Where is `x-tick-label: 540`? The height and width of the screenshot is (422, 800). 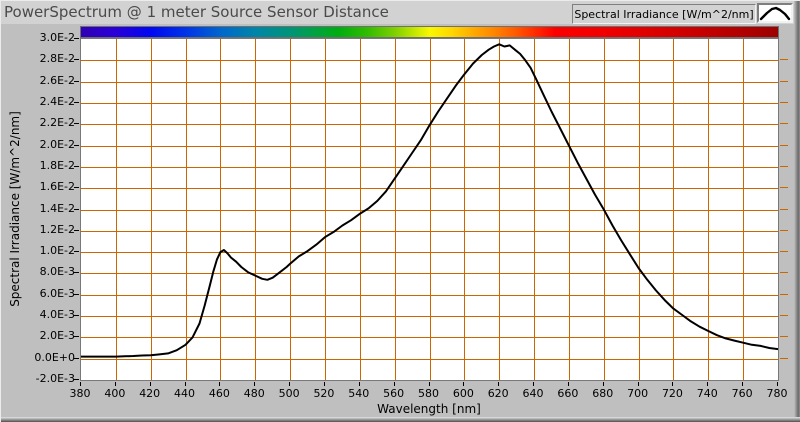 x-tick-label: 540 is located at coordinates (359, 393).